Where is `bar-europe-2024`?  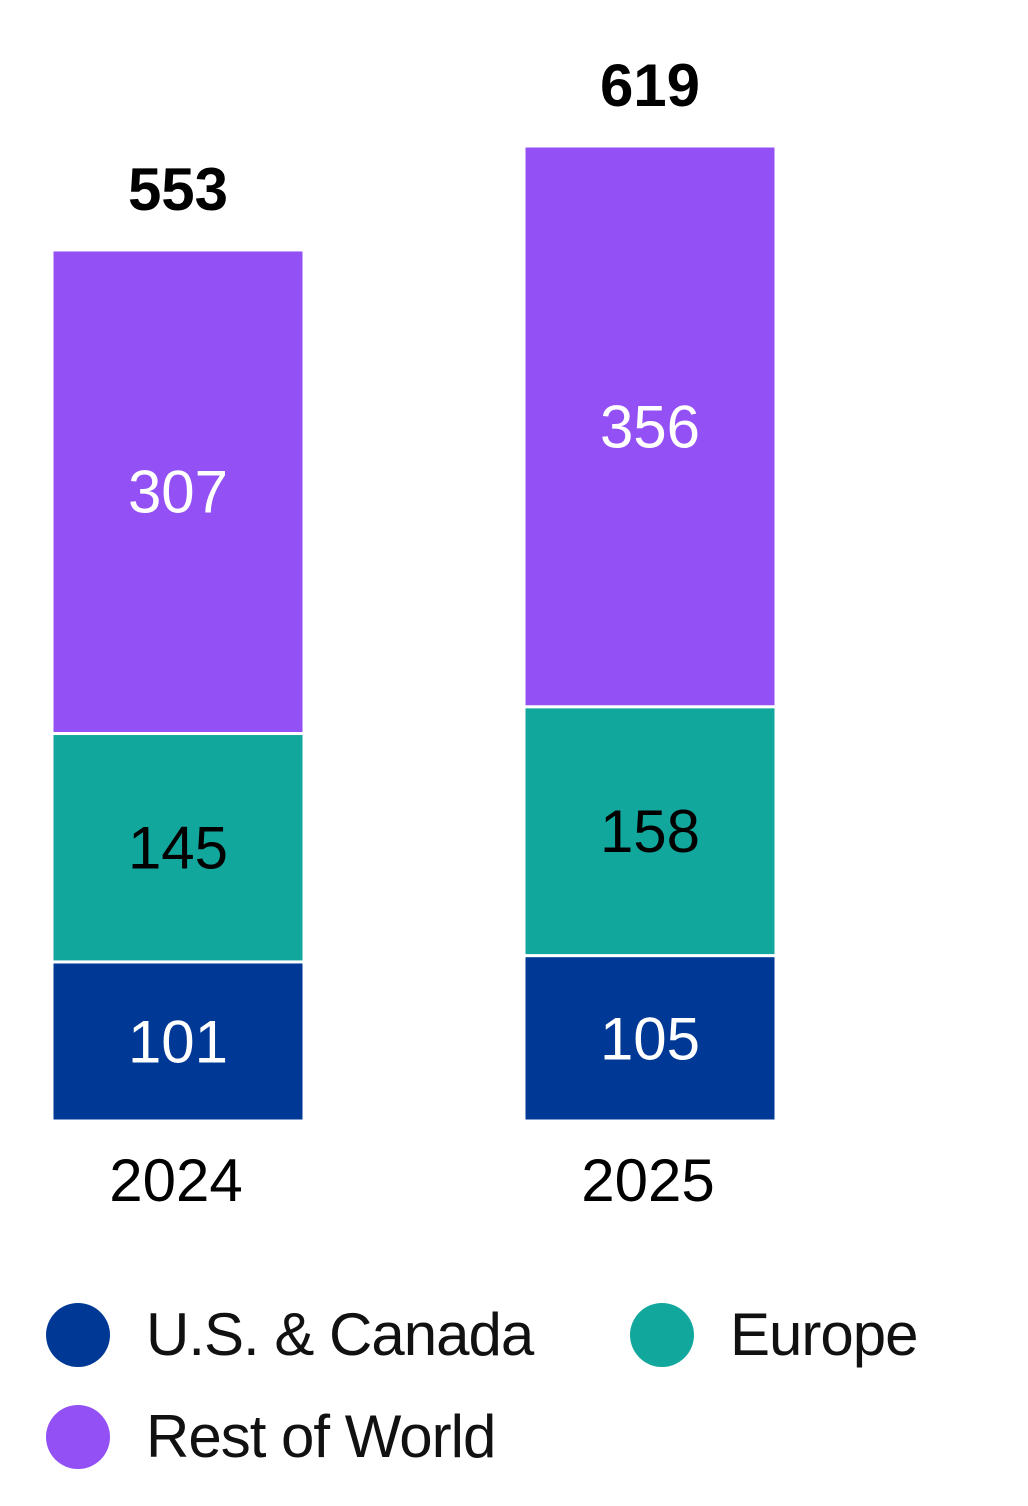 bar-europe-2024 is located at coordinates (178, 848).